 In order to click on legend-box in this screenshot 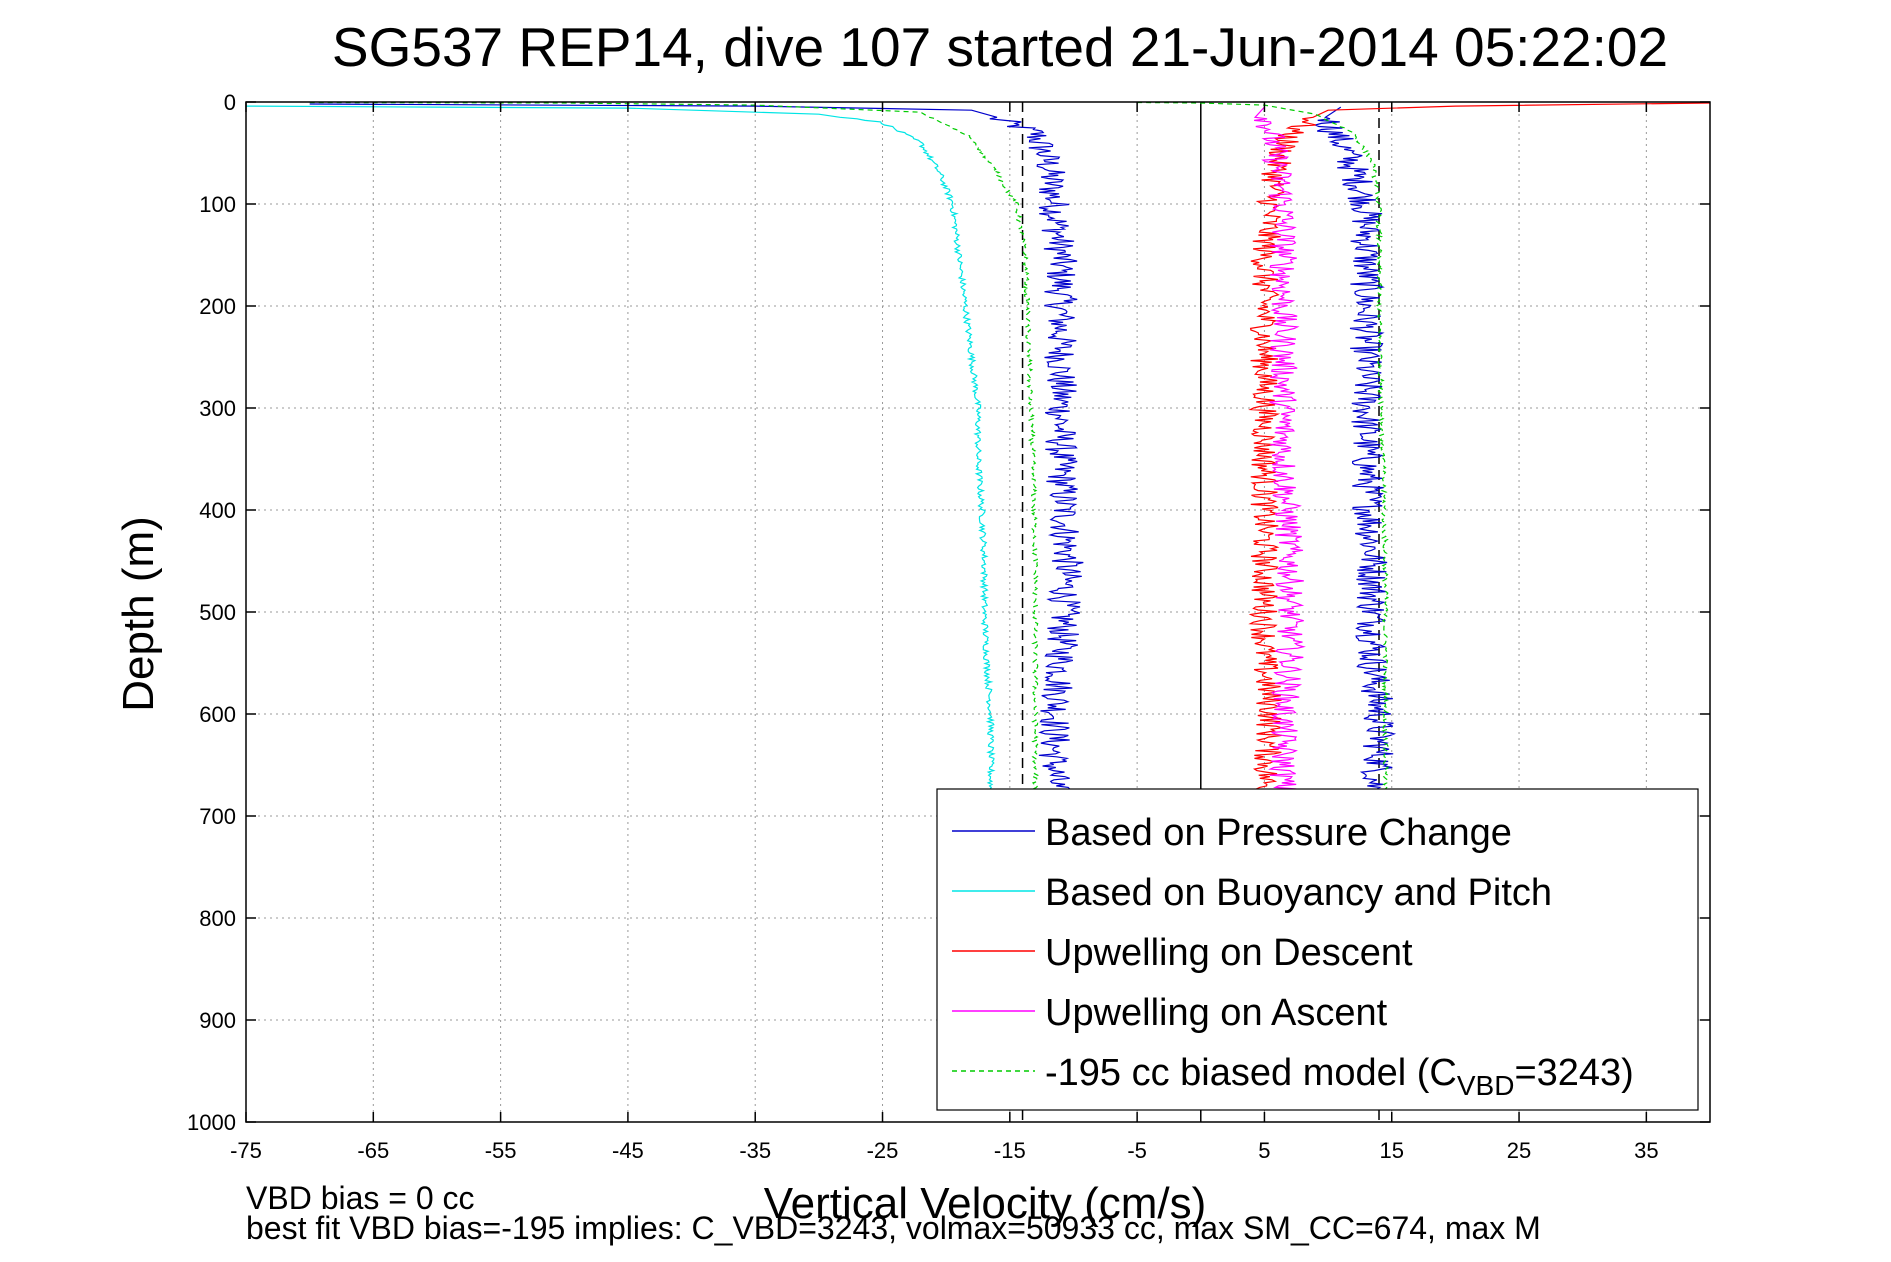, I will do `click(1317, 949)`.